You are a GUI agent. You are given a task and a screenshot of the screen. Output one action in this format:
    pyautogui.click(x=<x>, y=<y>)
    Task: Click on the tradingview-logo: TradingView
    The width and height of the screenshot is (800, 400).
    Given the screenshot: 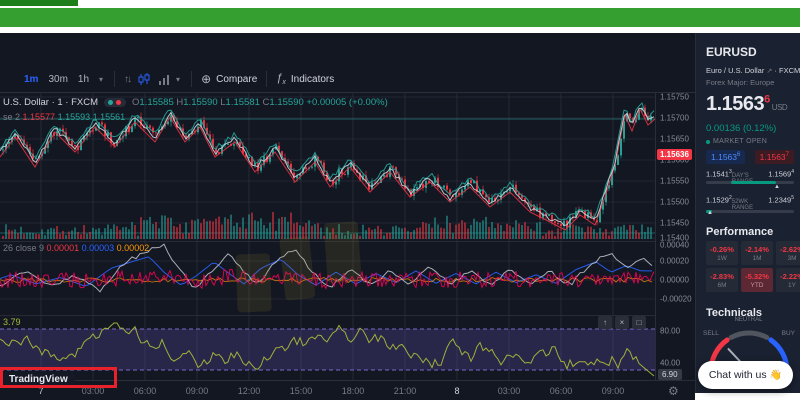 What is the action you would take?
    pyautogui.click(x=38, y=379)
    